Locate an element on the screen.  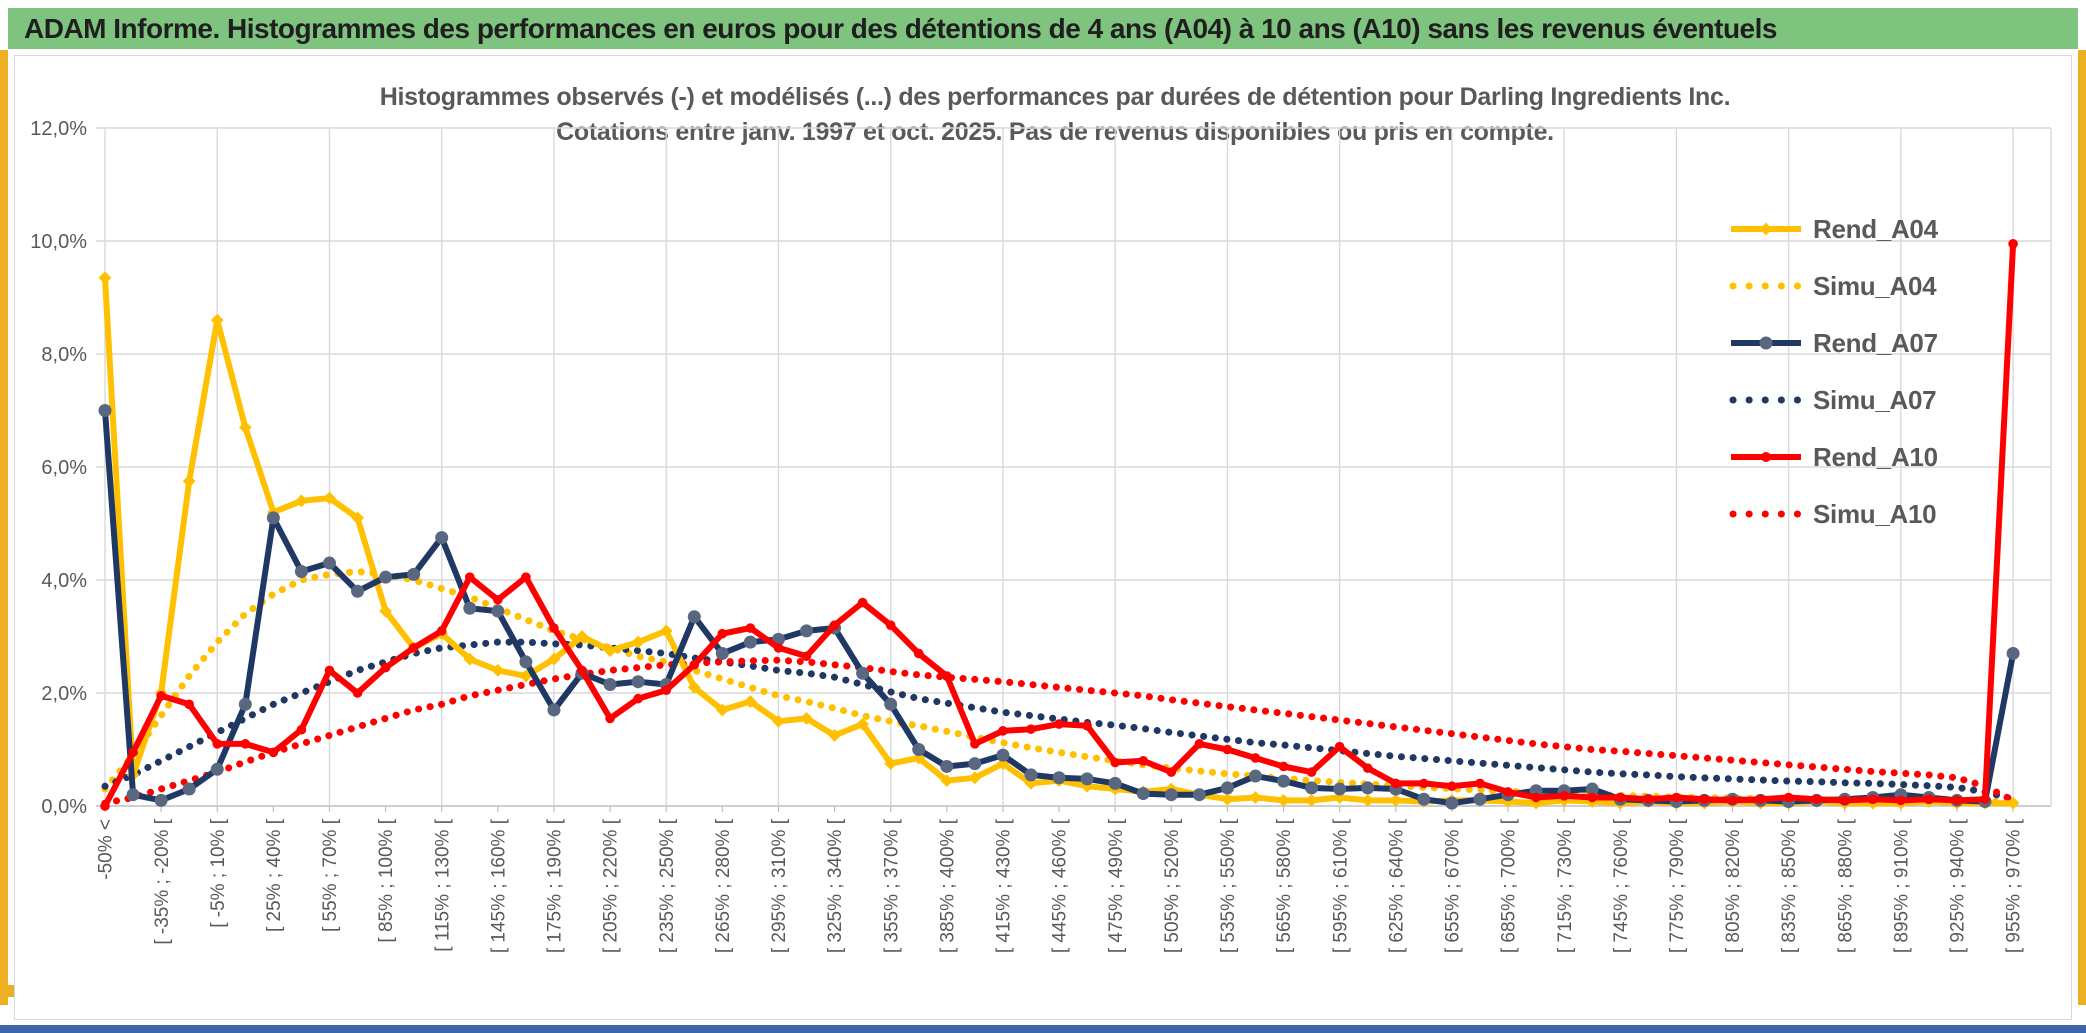
x-tick-label: [ 355% ; 370% [ is located at coordinates (891, 885).